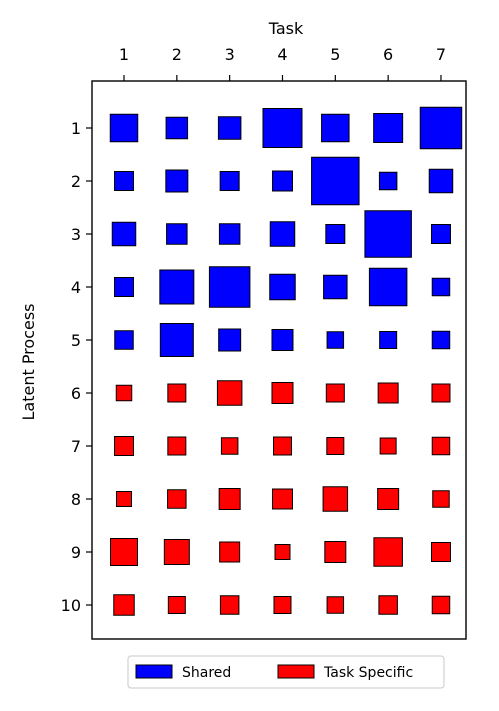 This screenshot has width=499, height=711. I want to click on y-tick-label: 4, so click(76, 287).